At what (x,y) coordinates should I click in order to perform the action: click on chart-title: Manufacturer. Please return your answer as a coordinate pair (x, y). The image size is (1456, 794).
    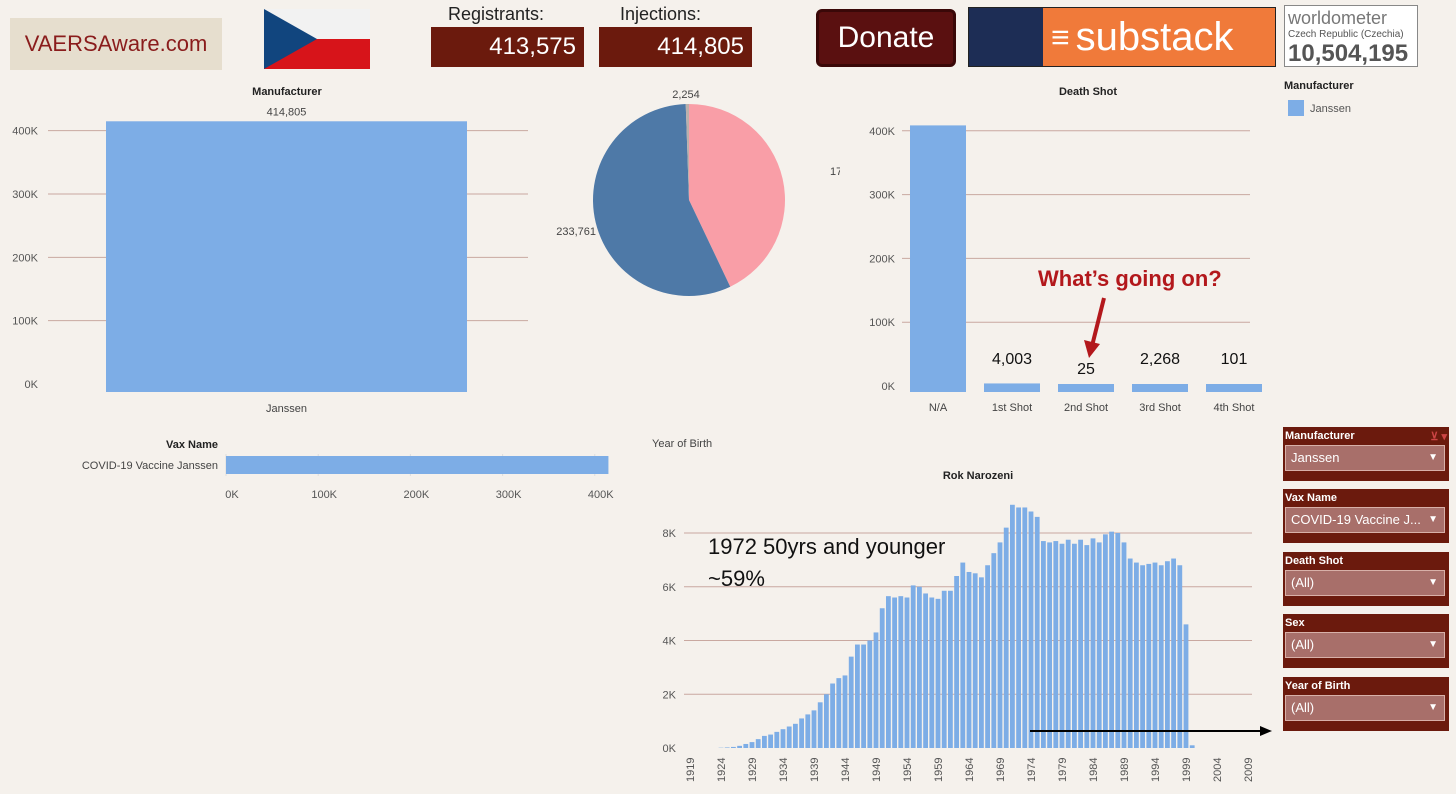
    Looking at the image, I should click on (287, 92).